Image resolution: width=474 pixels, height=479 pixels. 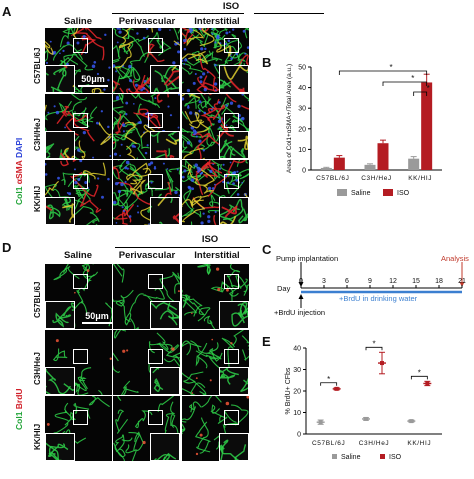 What do you see at coordinates (178, 13) in the screenshot?
I see `panel-a-iso-line` at bounding box center [178, 13].